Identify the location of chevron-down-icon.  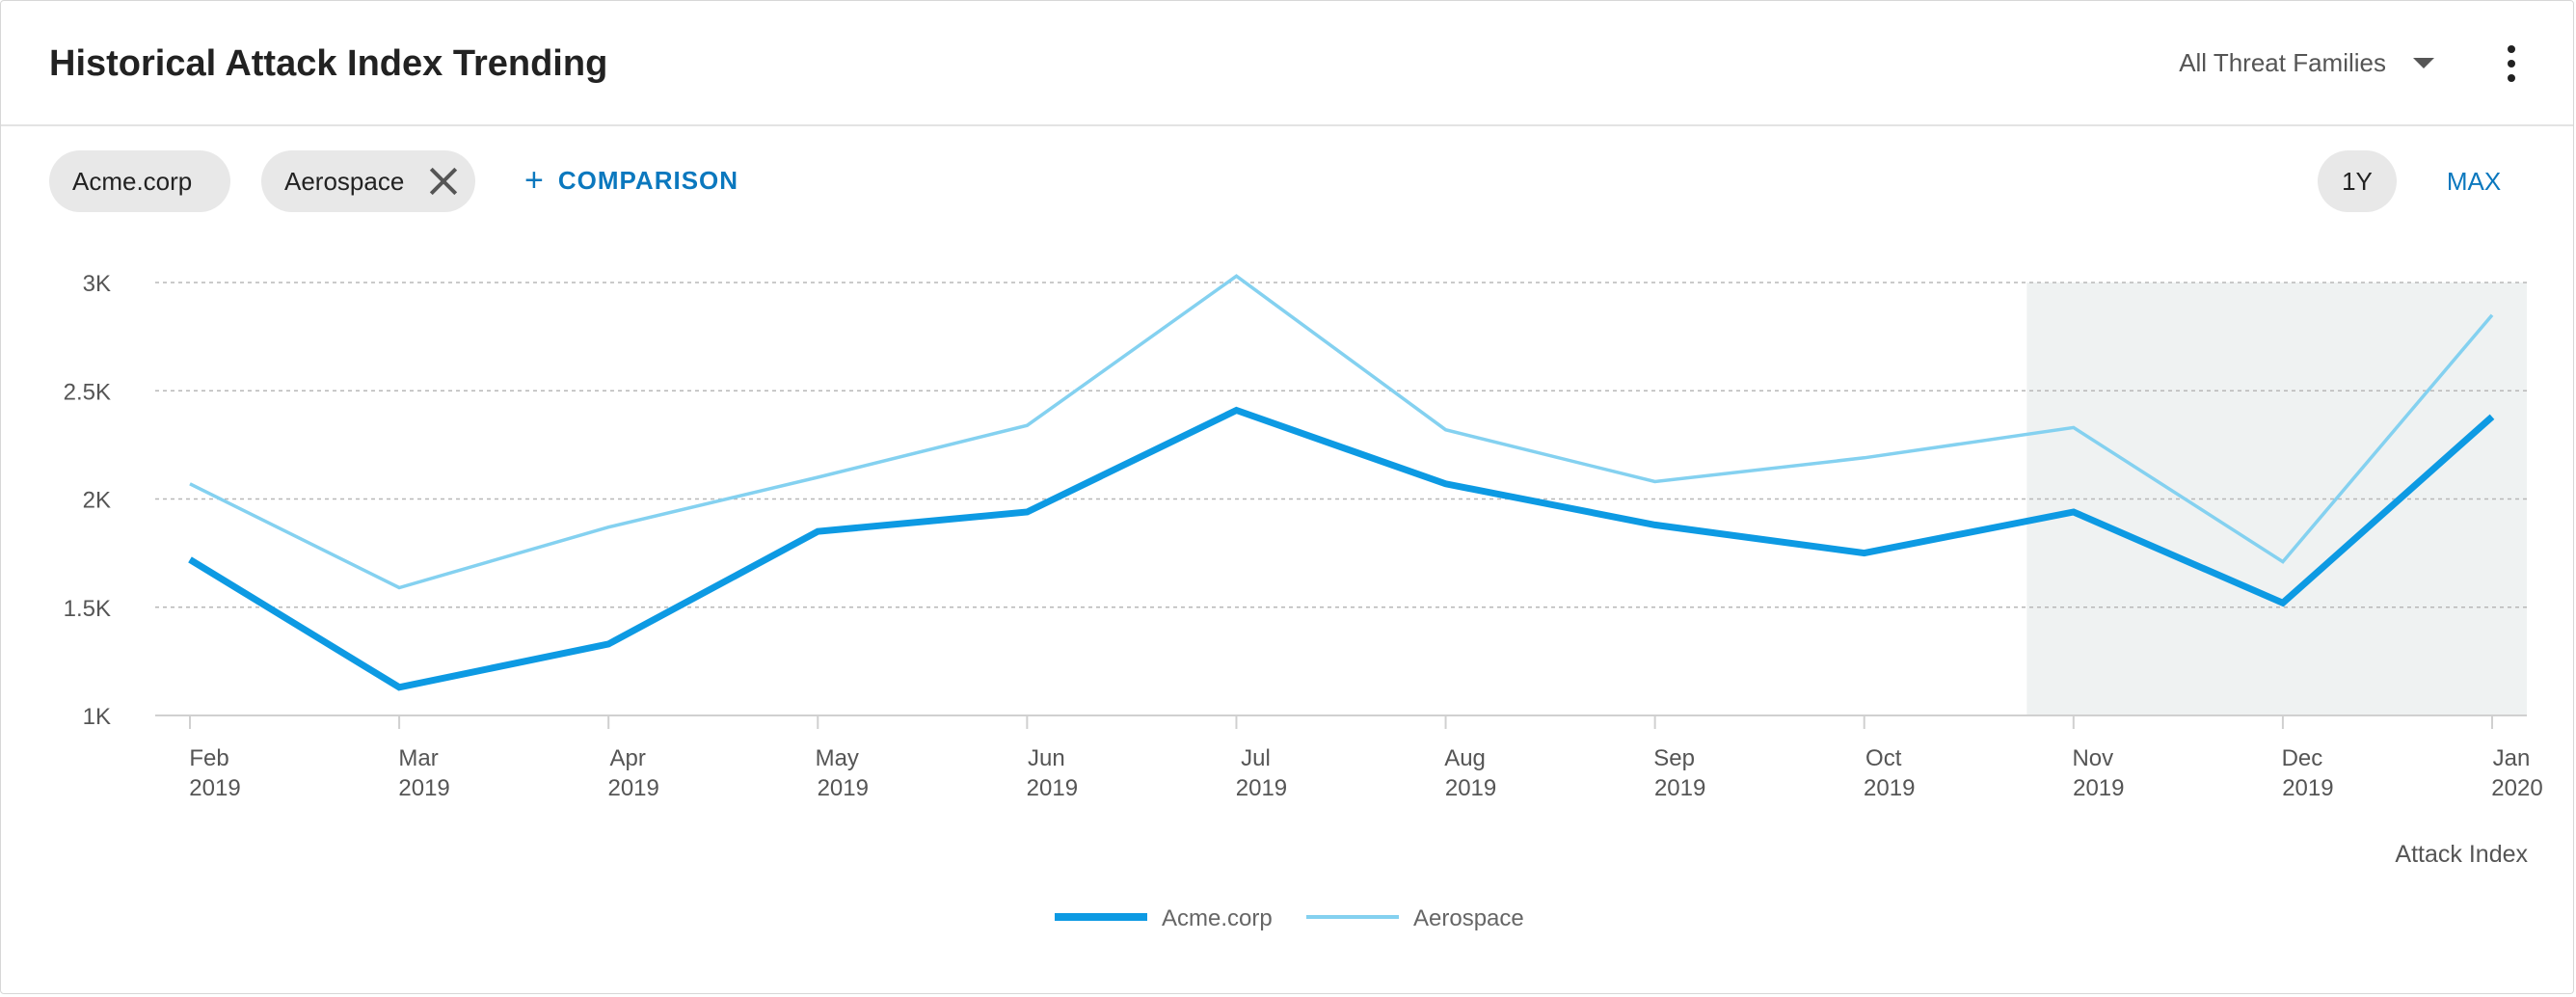
(2423, 63).